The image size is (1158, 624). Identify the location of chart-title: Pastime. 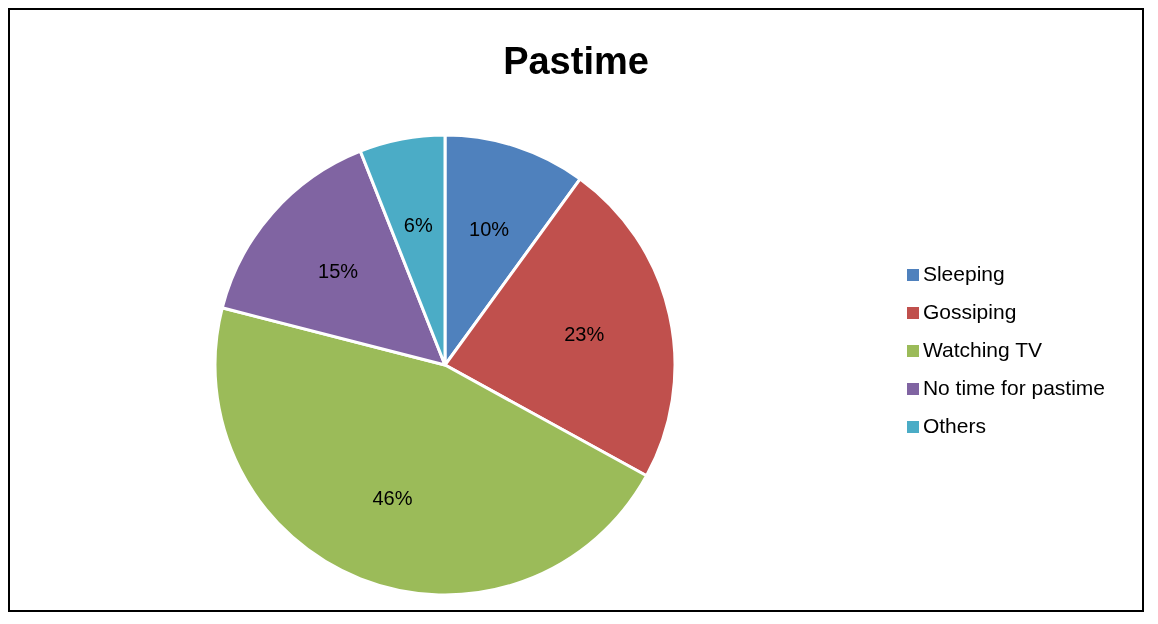
(576, 62).